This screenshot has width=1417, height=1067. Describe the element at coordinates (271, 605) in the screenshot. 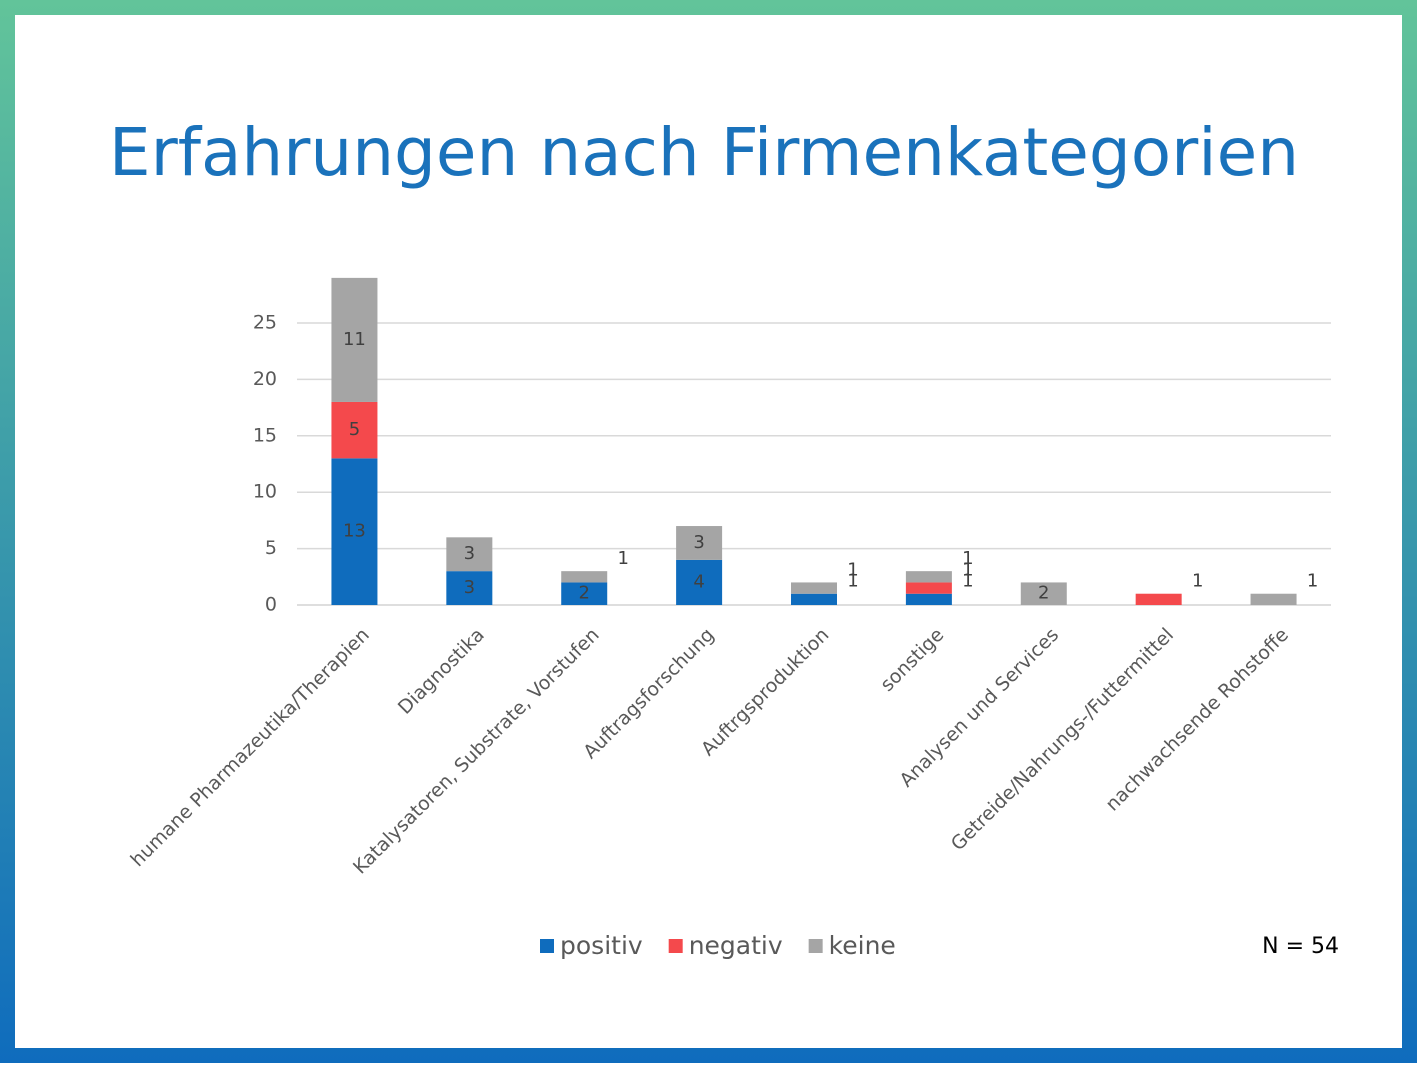

I see `y-tick-label: 0` at that location.